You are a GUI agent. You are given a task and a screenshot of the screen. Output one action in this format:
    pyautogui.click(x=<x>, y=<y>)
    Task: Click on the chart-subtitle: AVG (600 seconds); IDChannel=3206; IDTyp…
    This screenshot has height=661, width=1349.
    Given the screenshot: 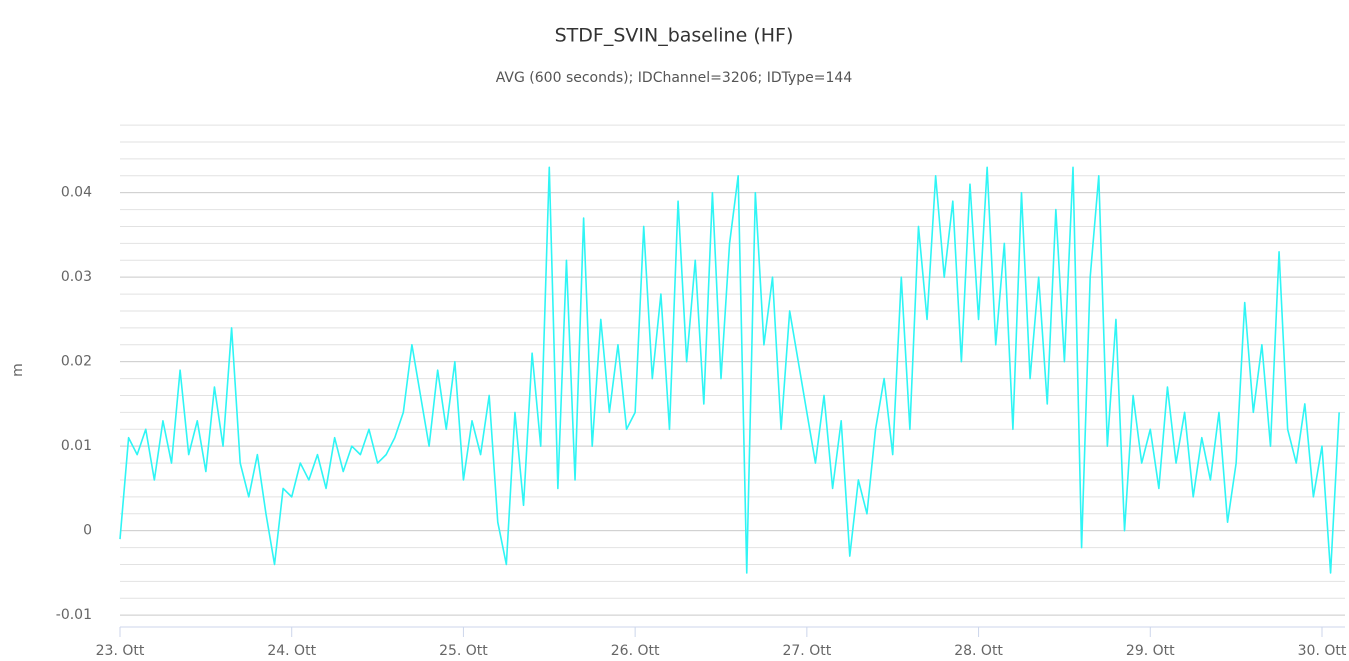 What is the action you would take?
    pyautogui.click(x=674, y=78)
    